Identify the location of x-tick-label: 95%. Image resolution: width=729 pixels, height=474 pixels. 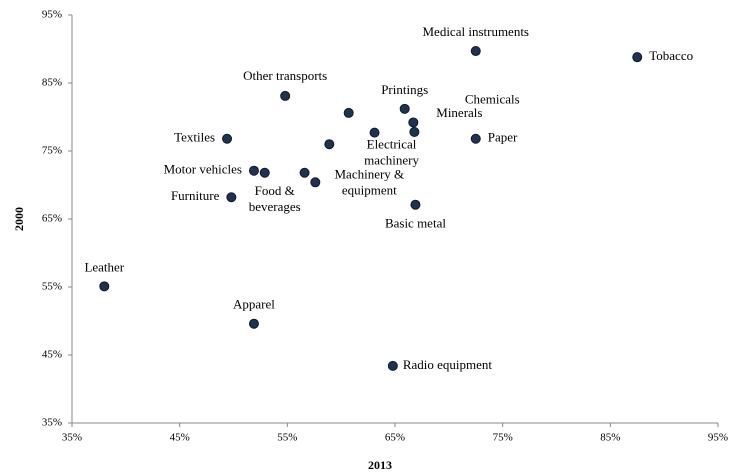
(718, 438).